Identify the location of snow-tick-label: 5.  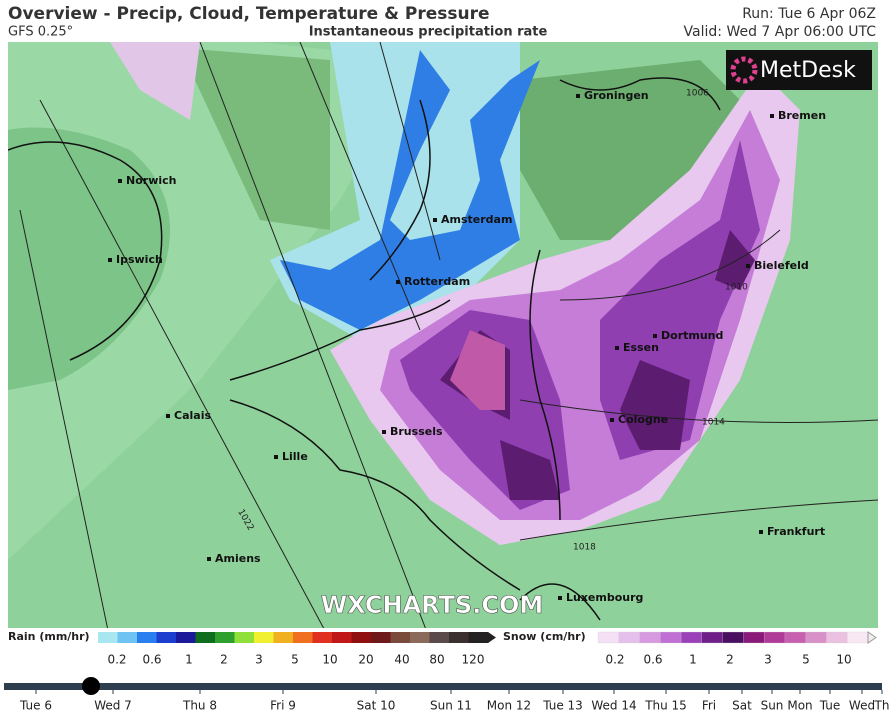
(806, 660).